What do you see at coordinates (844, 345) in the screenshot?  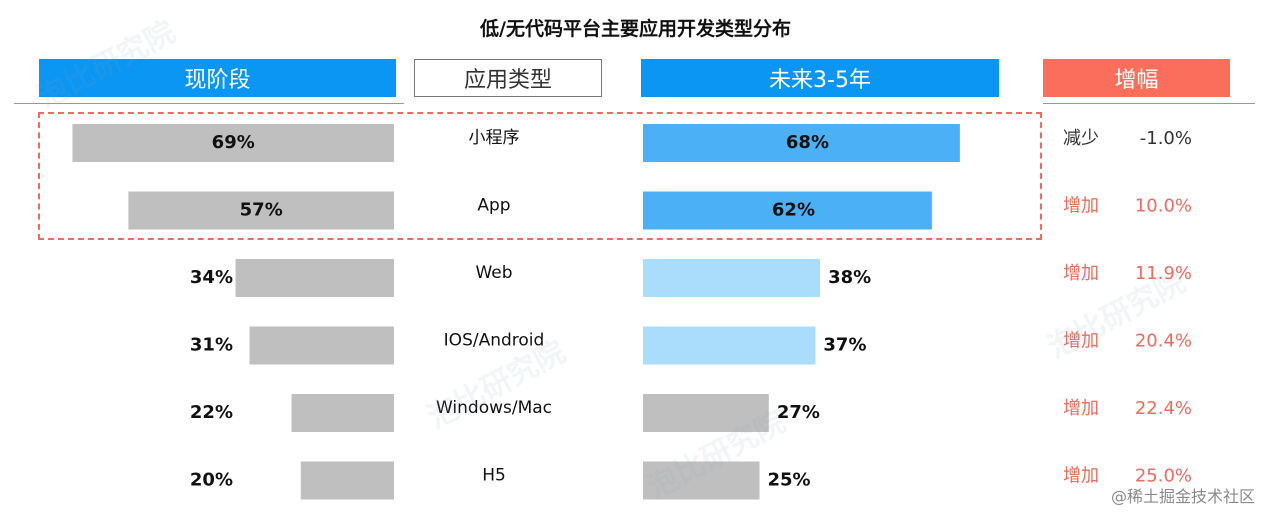 I see `future-value-label: 37%` at bounding box center [844, 345].